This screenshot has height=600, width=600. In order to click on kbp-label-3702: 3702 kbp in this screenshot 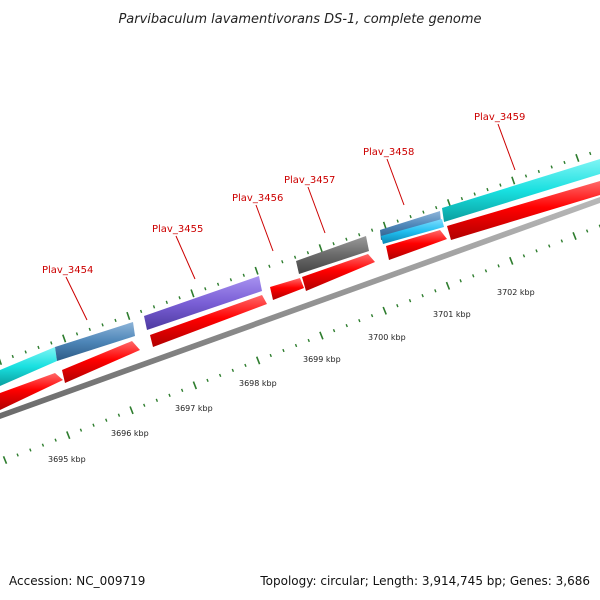, I will do `click(516, 292)`.